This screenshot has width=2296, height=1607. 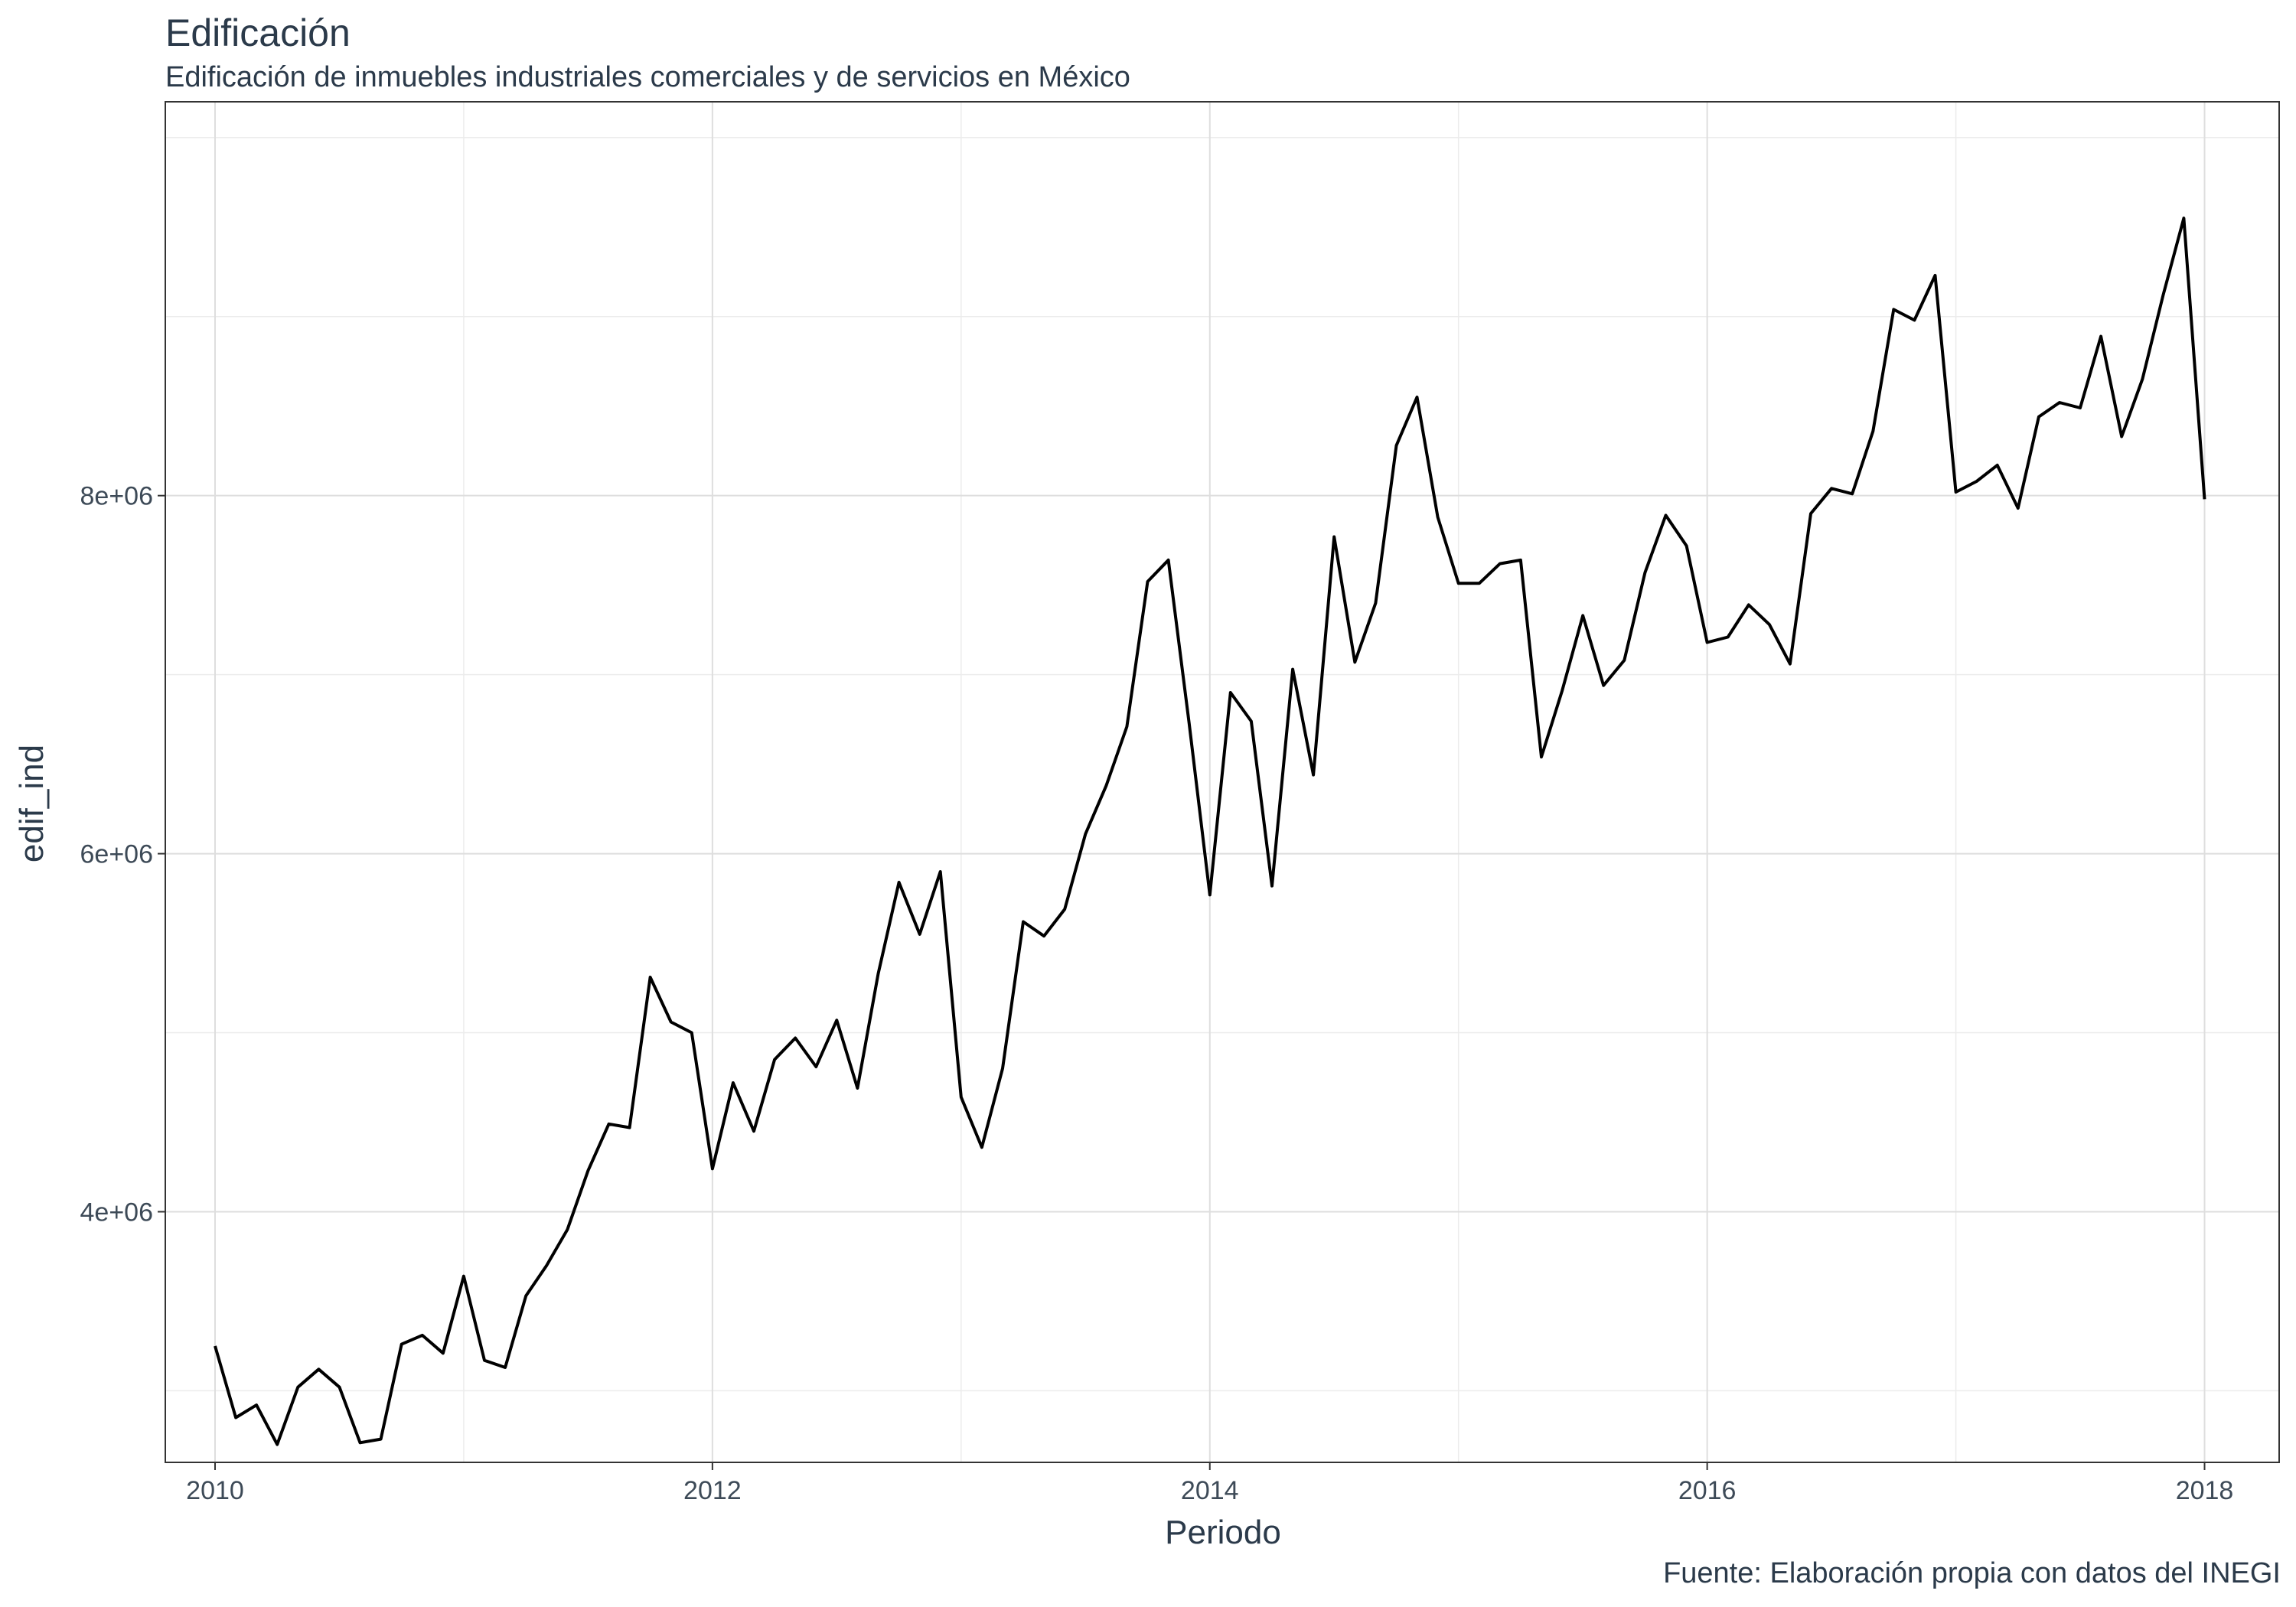 What do you see at coordinates (258, 32) in the screenshot?
I see `chart-title: Edificación` at bounding box center [258, 32].